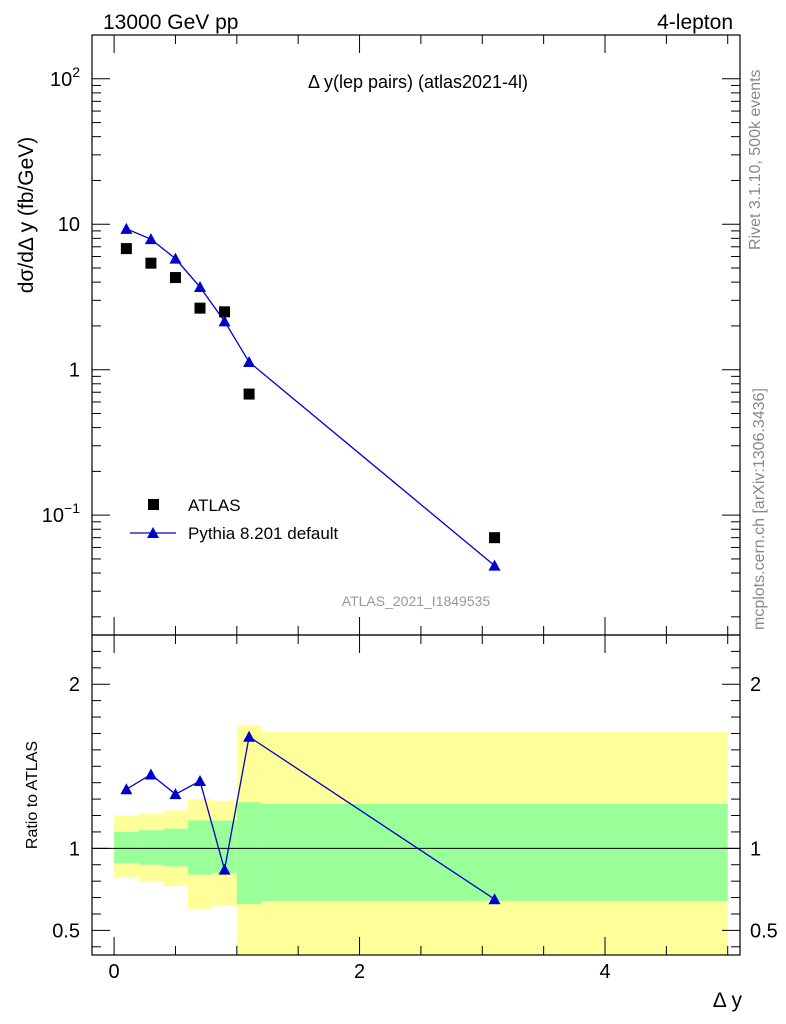  What do you see at coordinates (69, 225) in the screenshot?
I see `main-y-tick-label: 10` at bounding box center [69, 225].